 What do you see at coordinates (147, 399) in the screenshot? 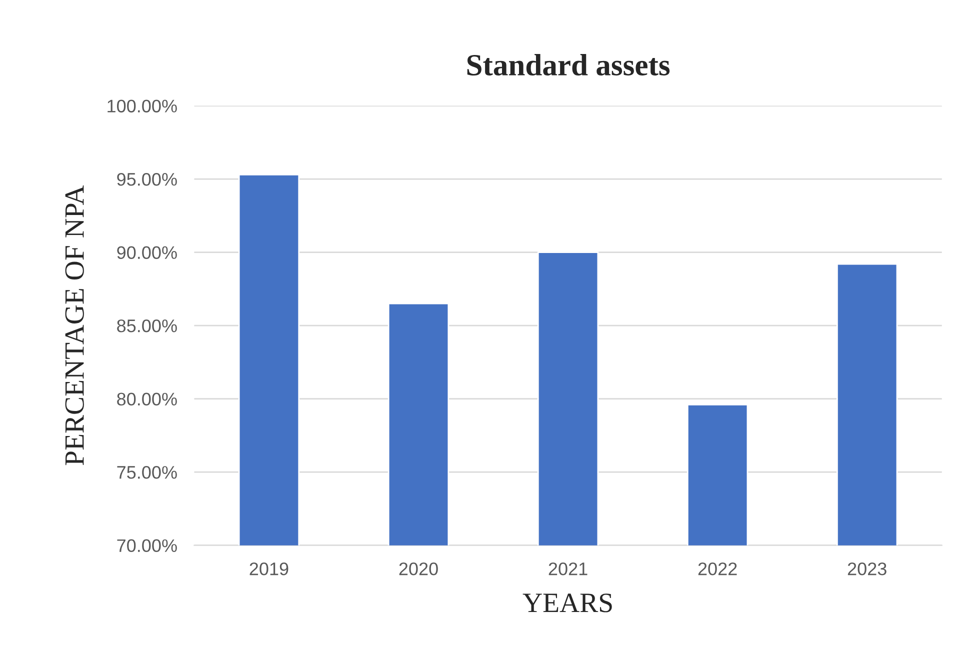
I see `y-tick-label: 80.00%` at bounding box center [147, 399].